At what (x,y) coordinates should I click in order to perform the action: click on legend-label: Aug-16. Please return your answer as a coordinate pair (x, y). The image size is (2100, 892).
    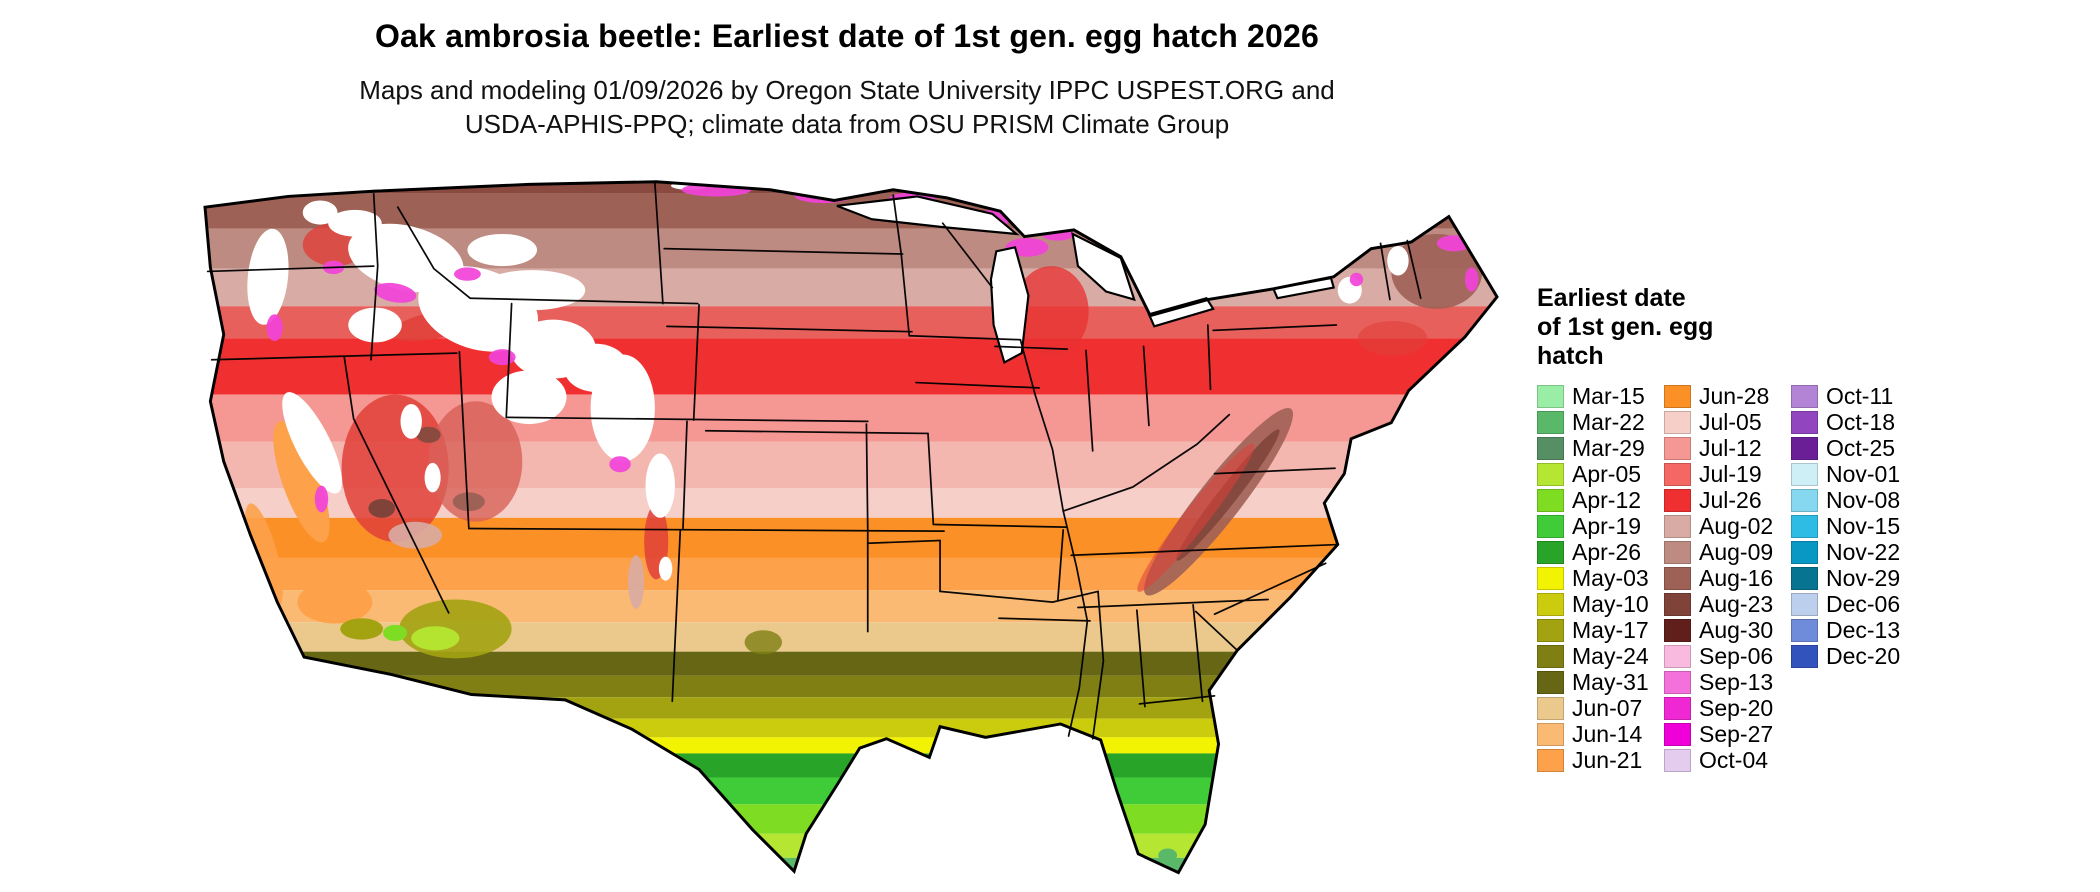
    Looking at the image, I should click on (1736, 577).